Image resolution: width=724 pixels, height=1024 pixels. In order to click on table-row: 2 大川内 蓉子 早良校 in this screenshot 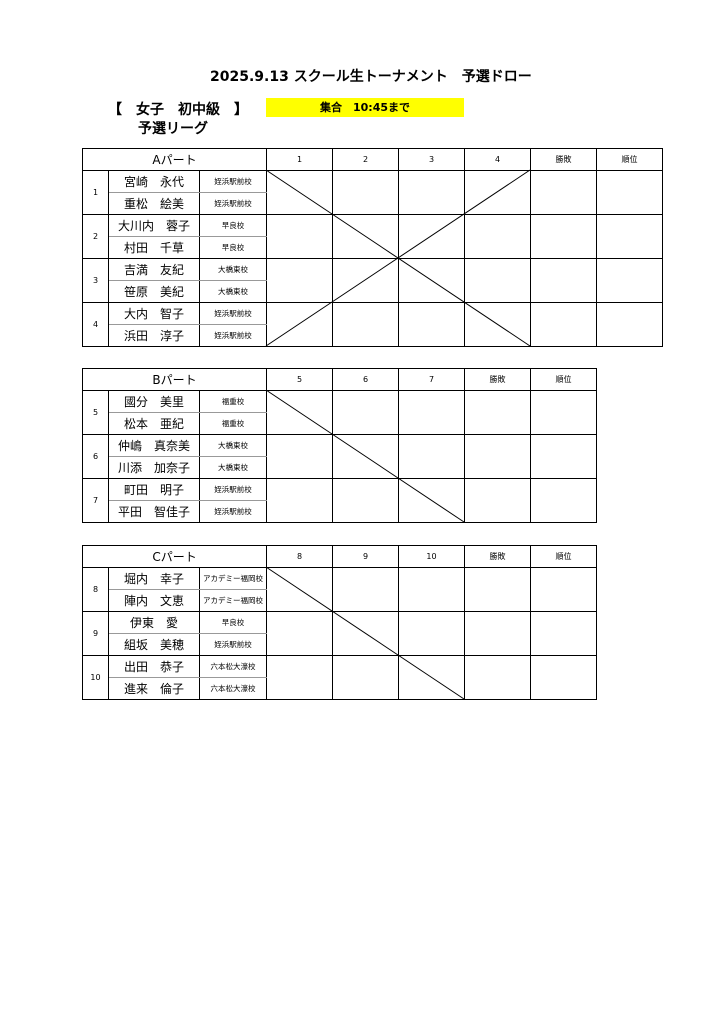, I will do `click(373, 236)`.